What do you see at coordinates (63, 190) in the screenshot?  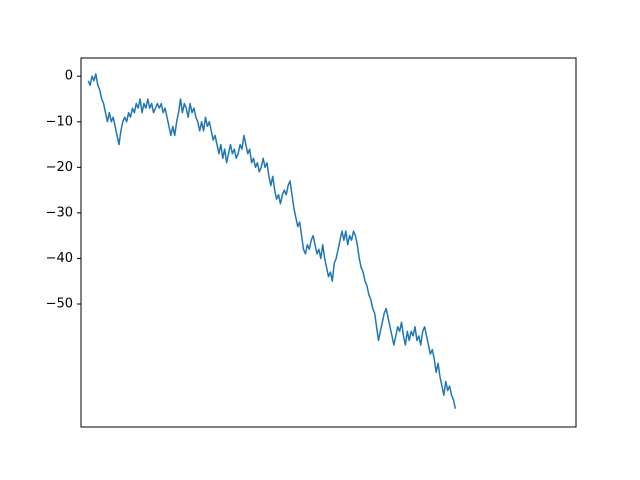 I see `y-axis-ticks: 0 −10 −20 −30 −40 −50` at bounding box center [63, 190].